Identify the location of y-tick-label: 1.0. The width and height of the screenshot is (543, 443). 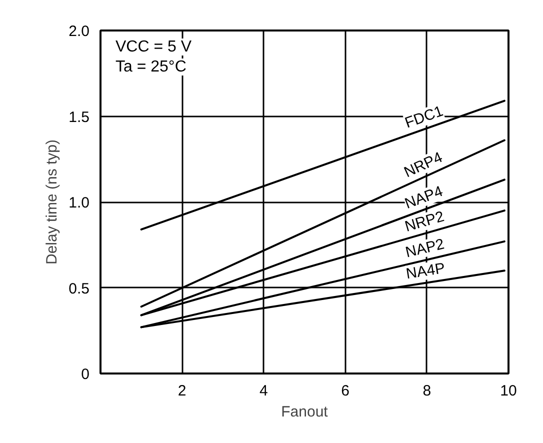
(79, 203).